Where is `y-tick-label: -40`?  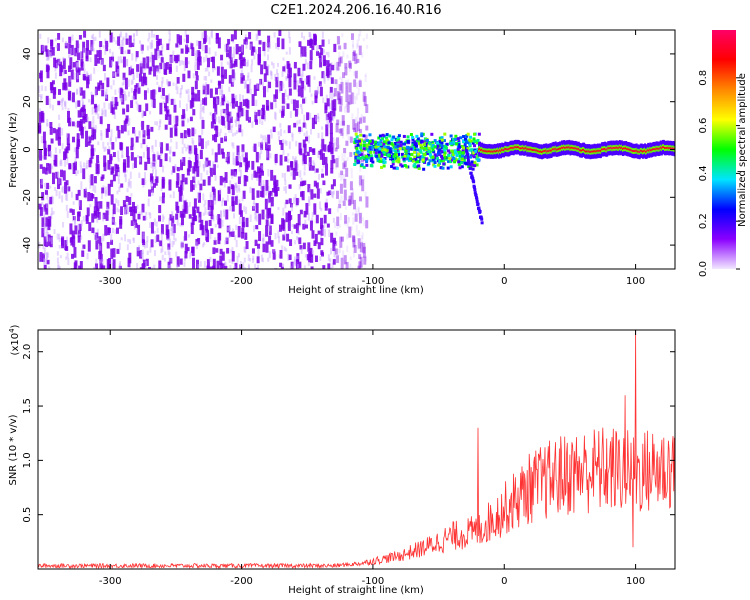
y-tick-label: -40 is located at coordinates (27, 245).